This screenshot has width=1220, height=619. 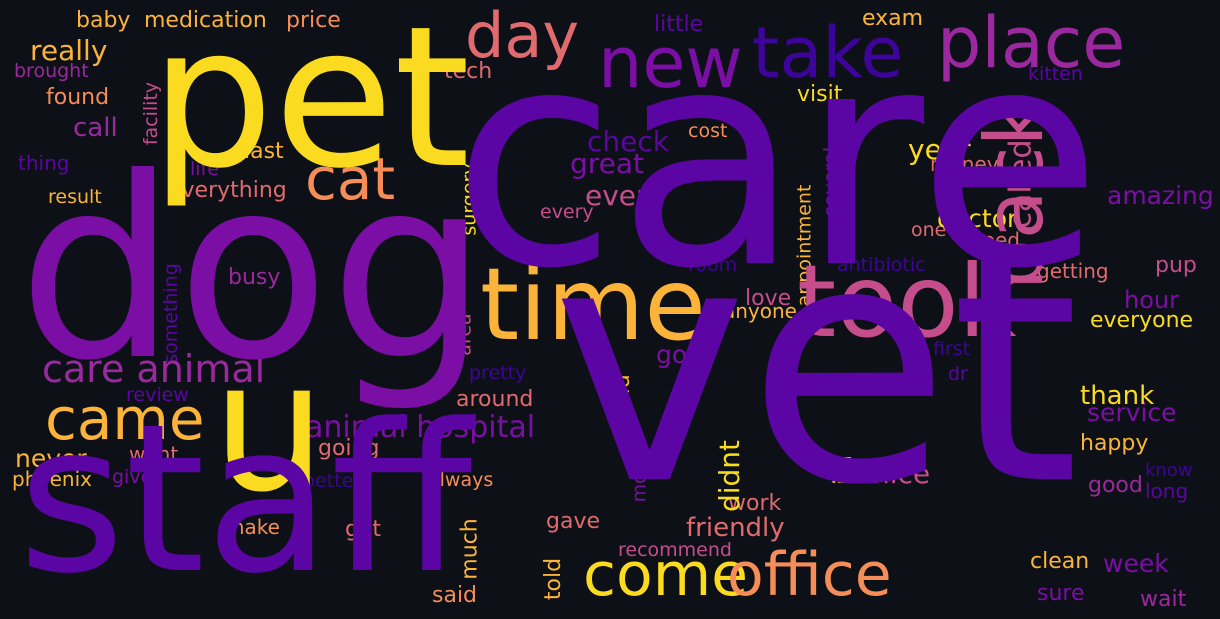 What do you see at coordinates (1060, 561) in the screenshot?
I see `word-clean: clean` at bounding box center [1060, 561].